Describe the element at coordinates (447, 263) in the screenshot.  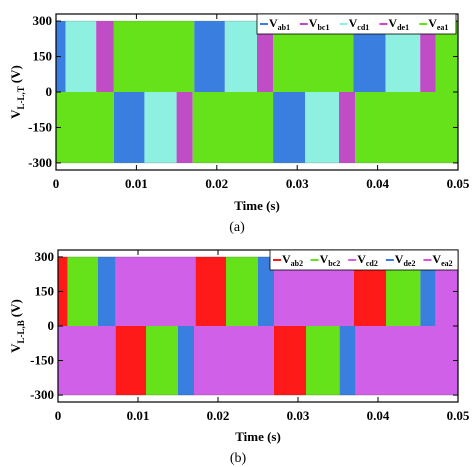
I see `legend-entry-sub: ea2` at that location.